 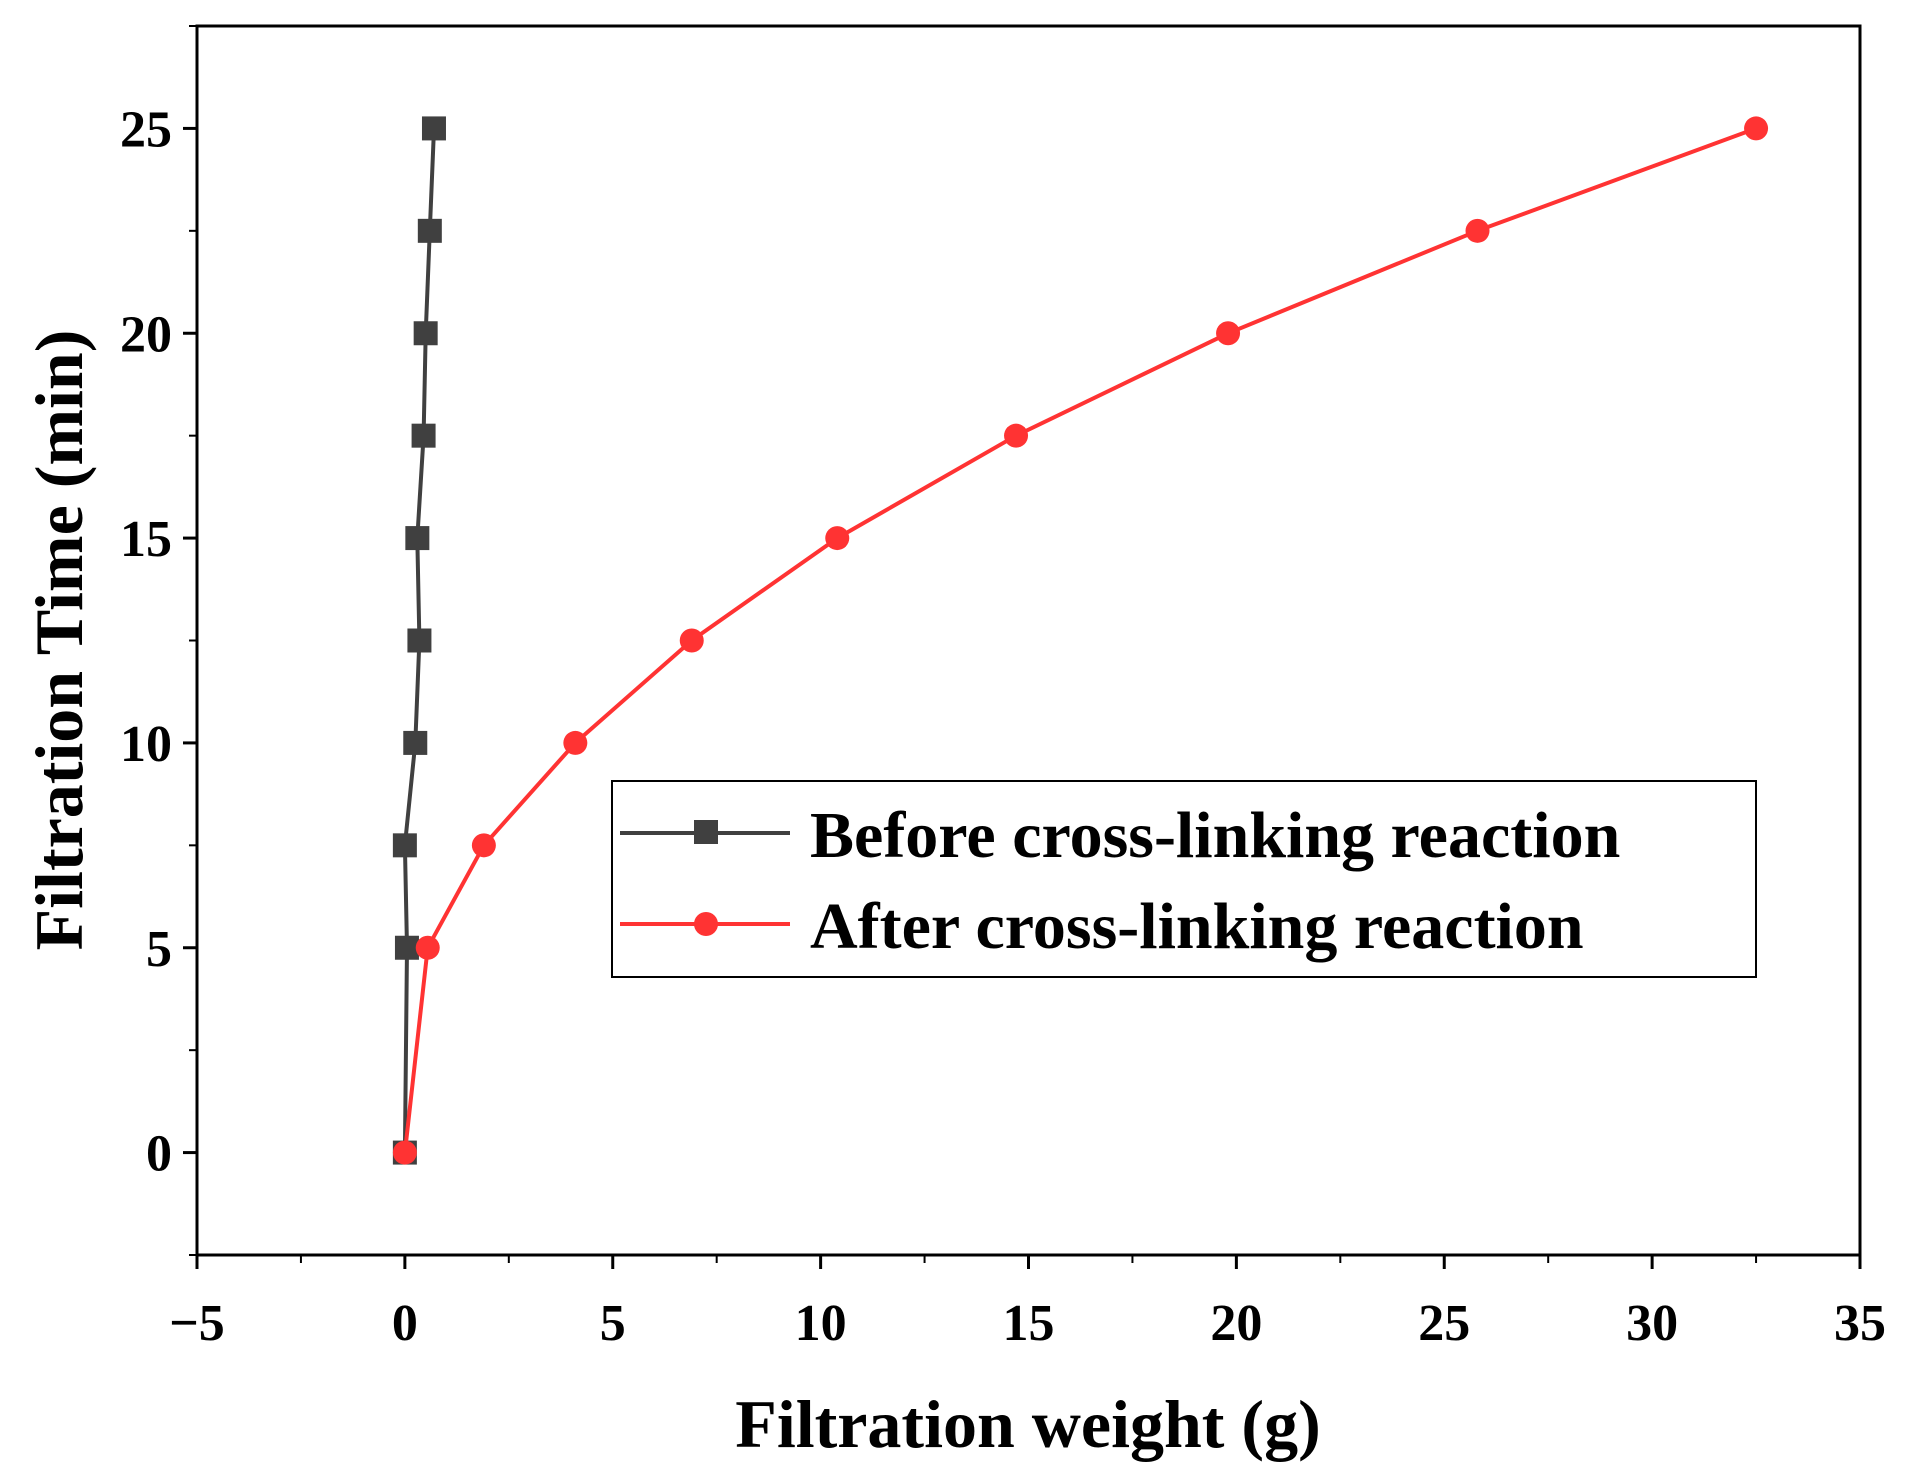 What do you see at coordinates (146, 641) in the screenshot?
I see `y-tick-labels: 0 5 10 15 20 25` at bounding box center [146, 641].